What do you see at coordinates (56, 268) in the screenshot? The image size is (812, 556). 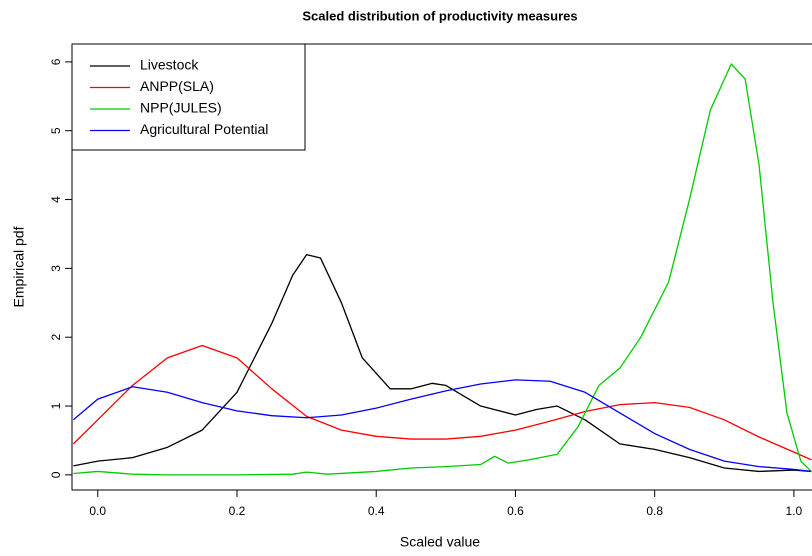 I see `y-tick-label: 3` at bounding box center [56, 268].